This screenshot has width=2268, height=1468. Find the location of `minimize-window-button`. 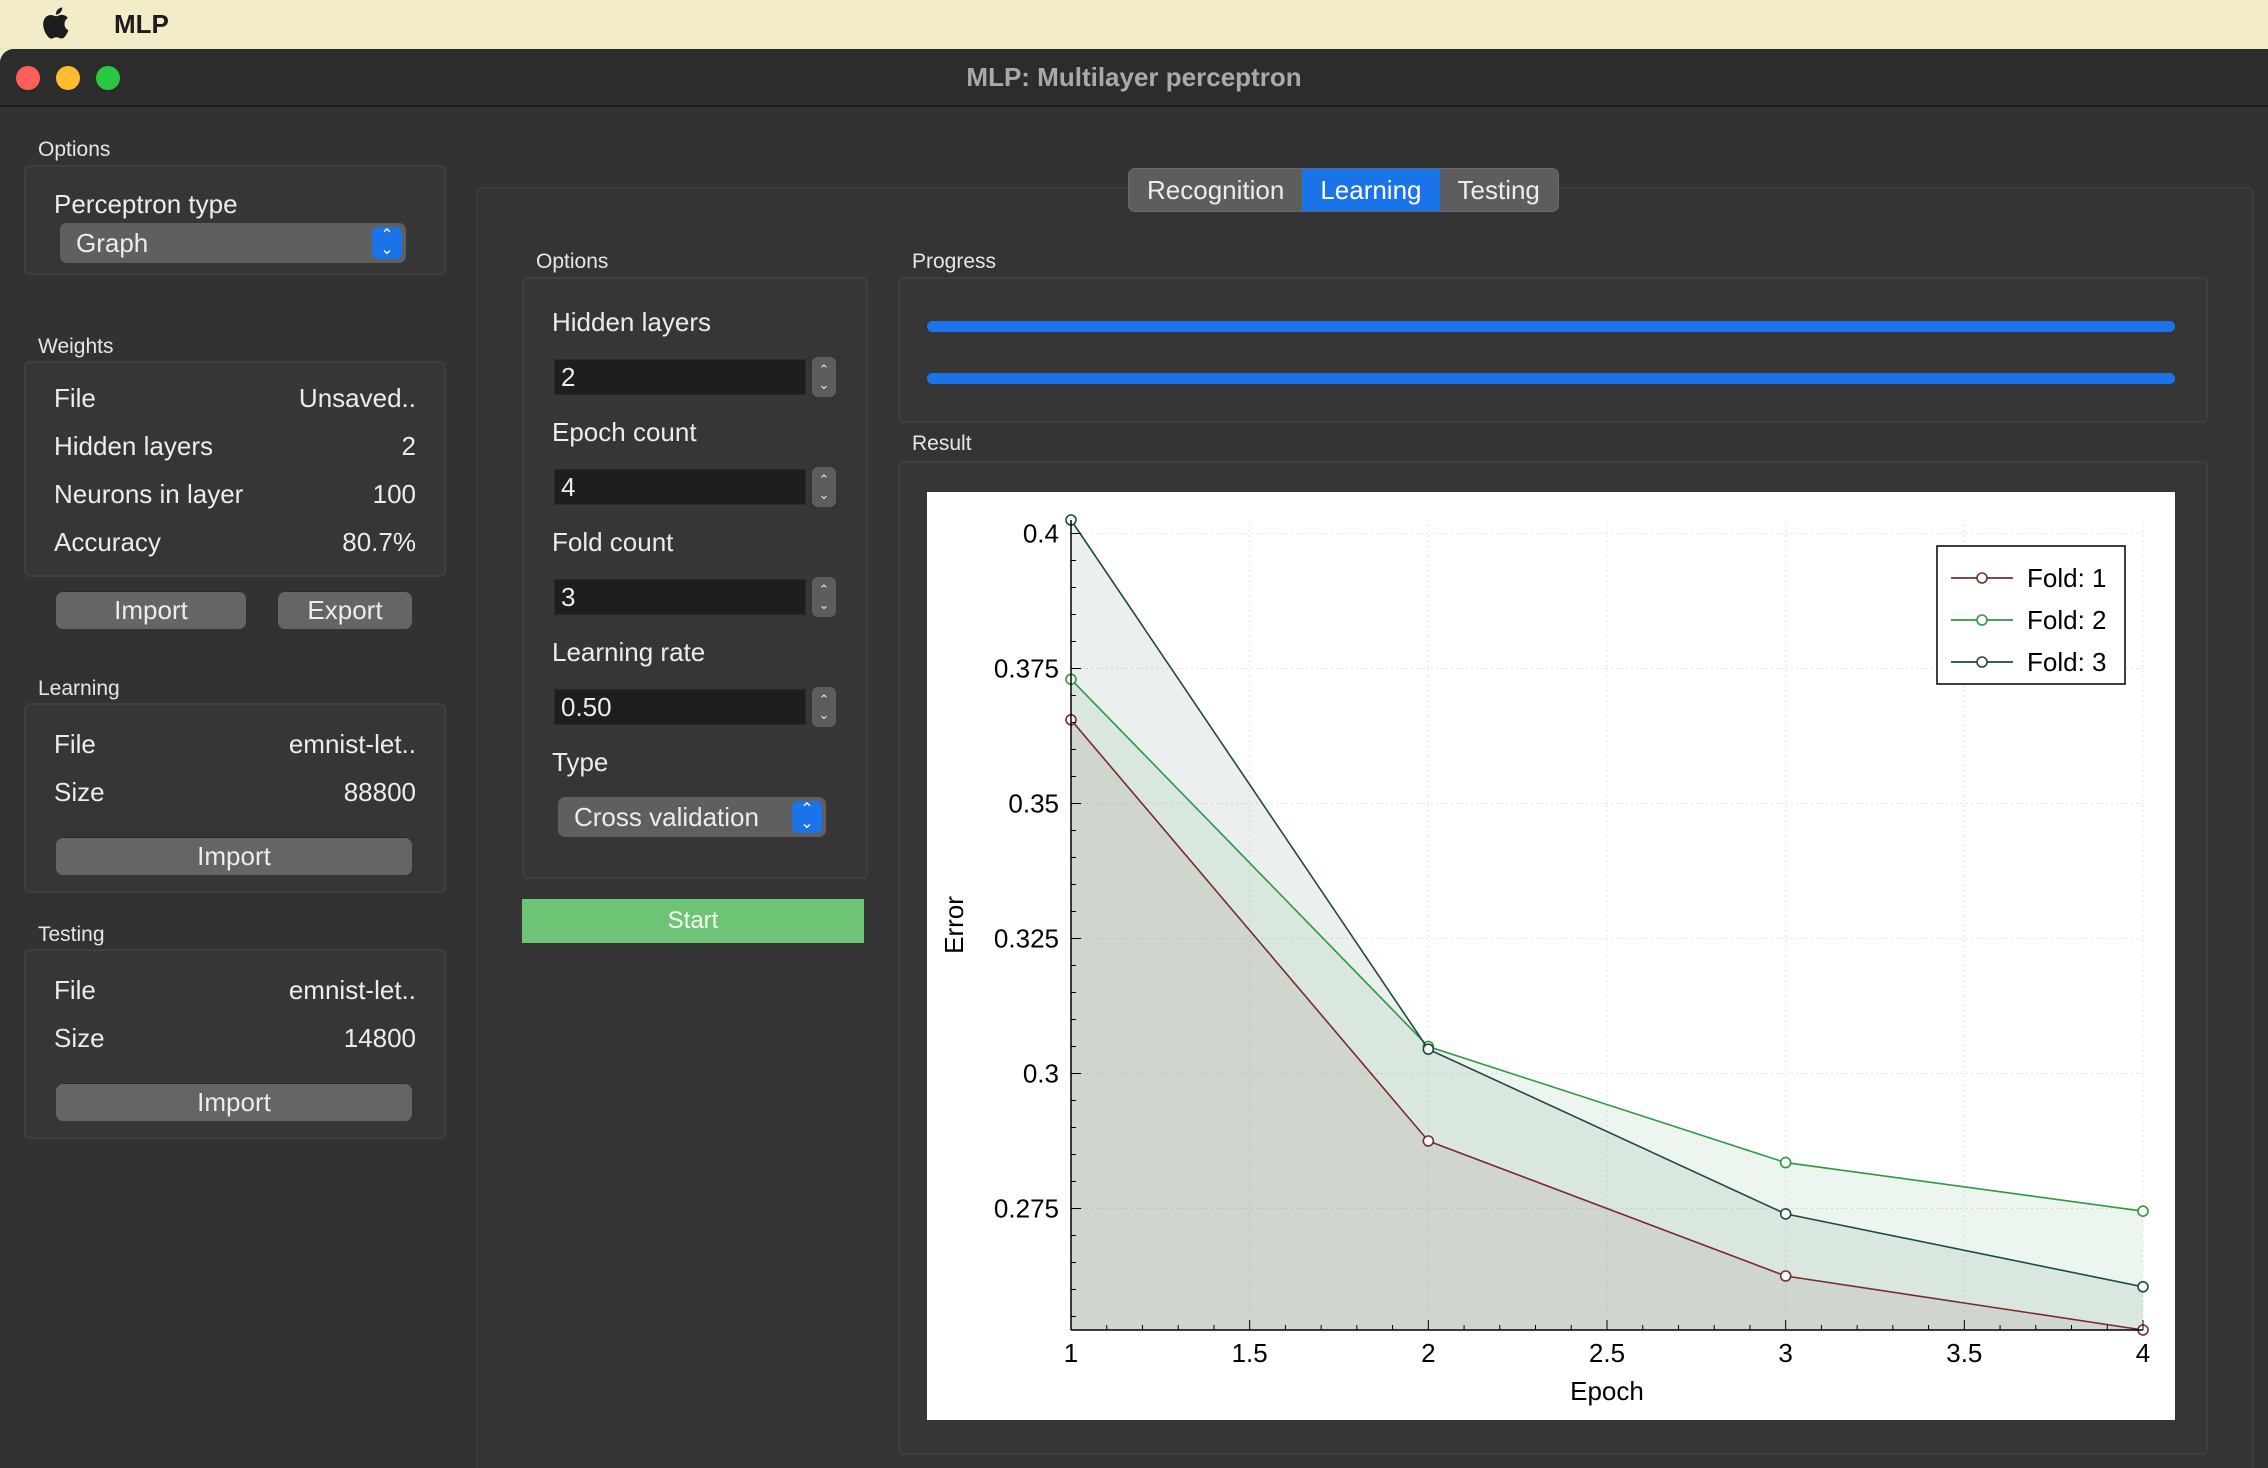

minimize-window-button is located at coordinates (68, 78).